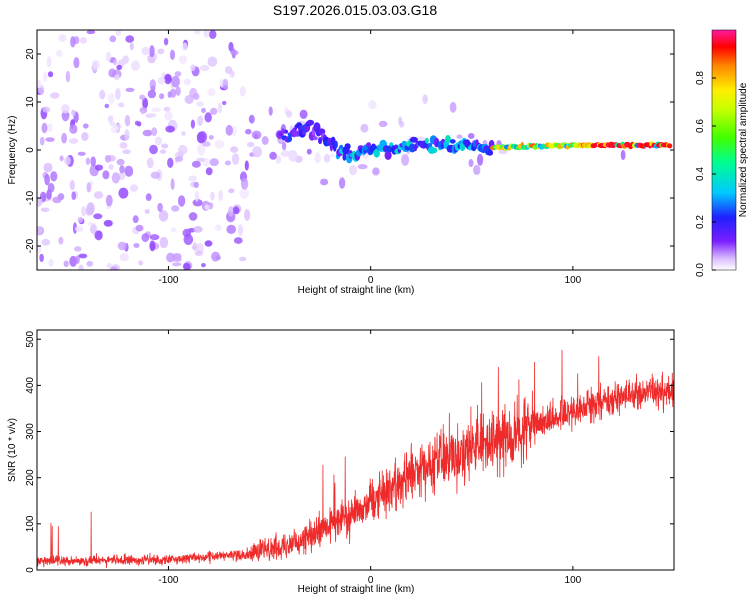  What do you see at coordinates (356, 290) in the screenshot?
I see `spectrogram-x-label: Height of straight line (km)` at bounding box center [356, 290].